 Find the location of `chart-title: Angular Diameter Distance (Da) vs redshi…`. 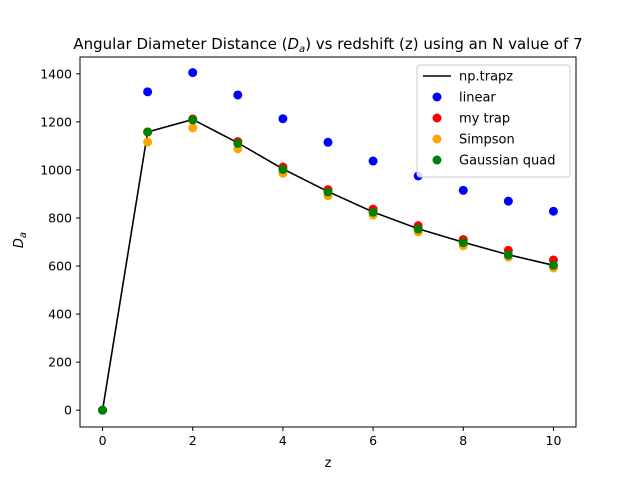

chart-title: Angular Diameter Distance (Da) vs redshi… is located at coordinates (327, 45).